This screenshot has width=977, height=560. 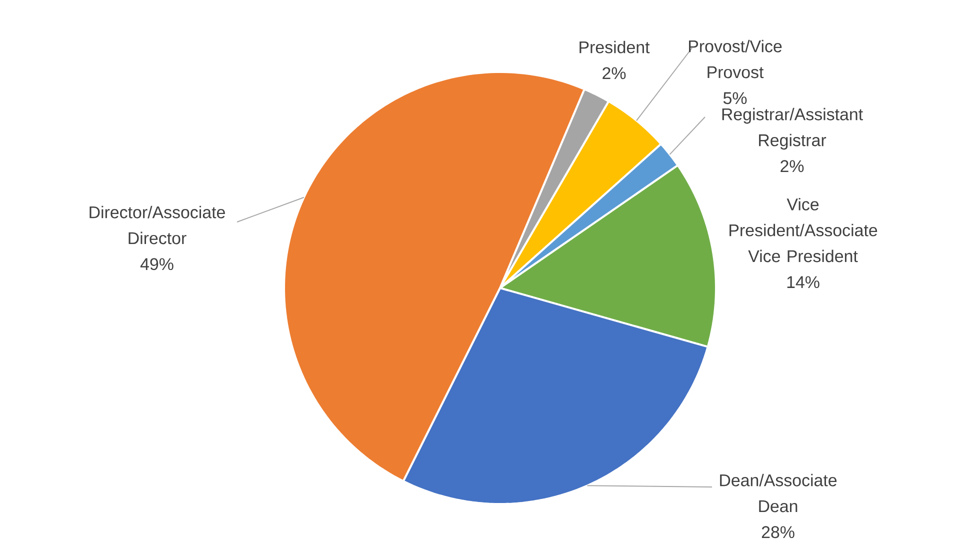 I want to click on slice-label: Provost/Vice Provost, so click(x=735, y=59).